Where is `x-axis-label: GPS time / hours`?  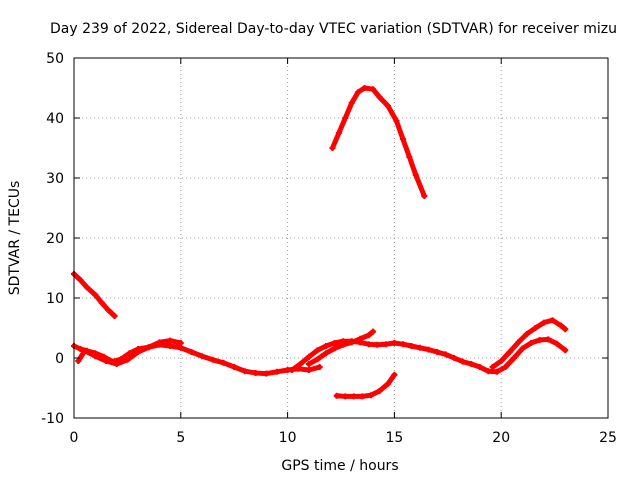 x-axis-label: GPS time / hours is located at coordinates (339, 466).